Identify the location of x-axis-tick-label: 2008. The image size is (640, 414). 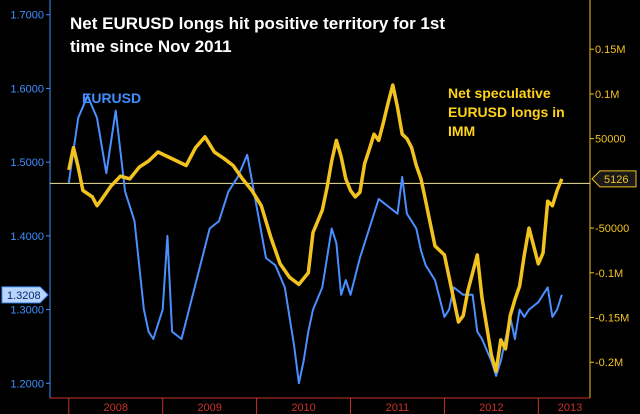
(115, 408).